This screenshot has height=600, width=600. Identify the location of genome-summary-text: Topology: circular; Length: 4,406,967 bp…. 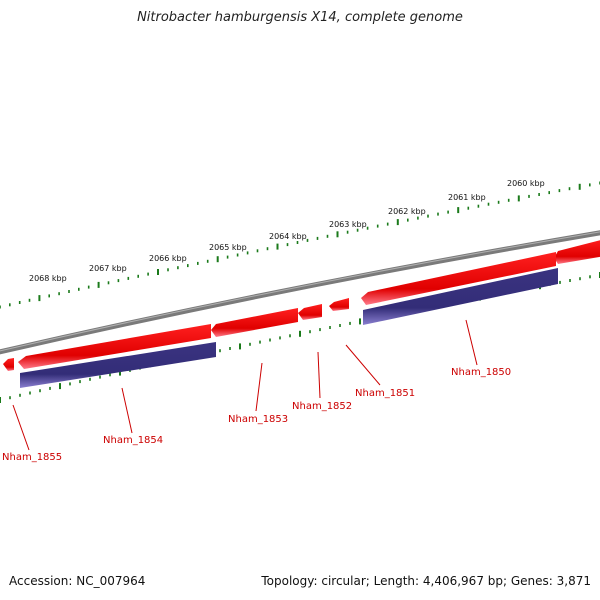
(426, 581).